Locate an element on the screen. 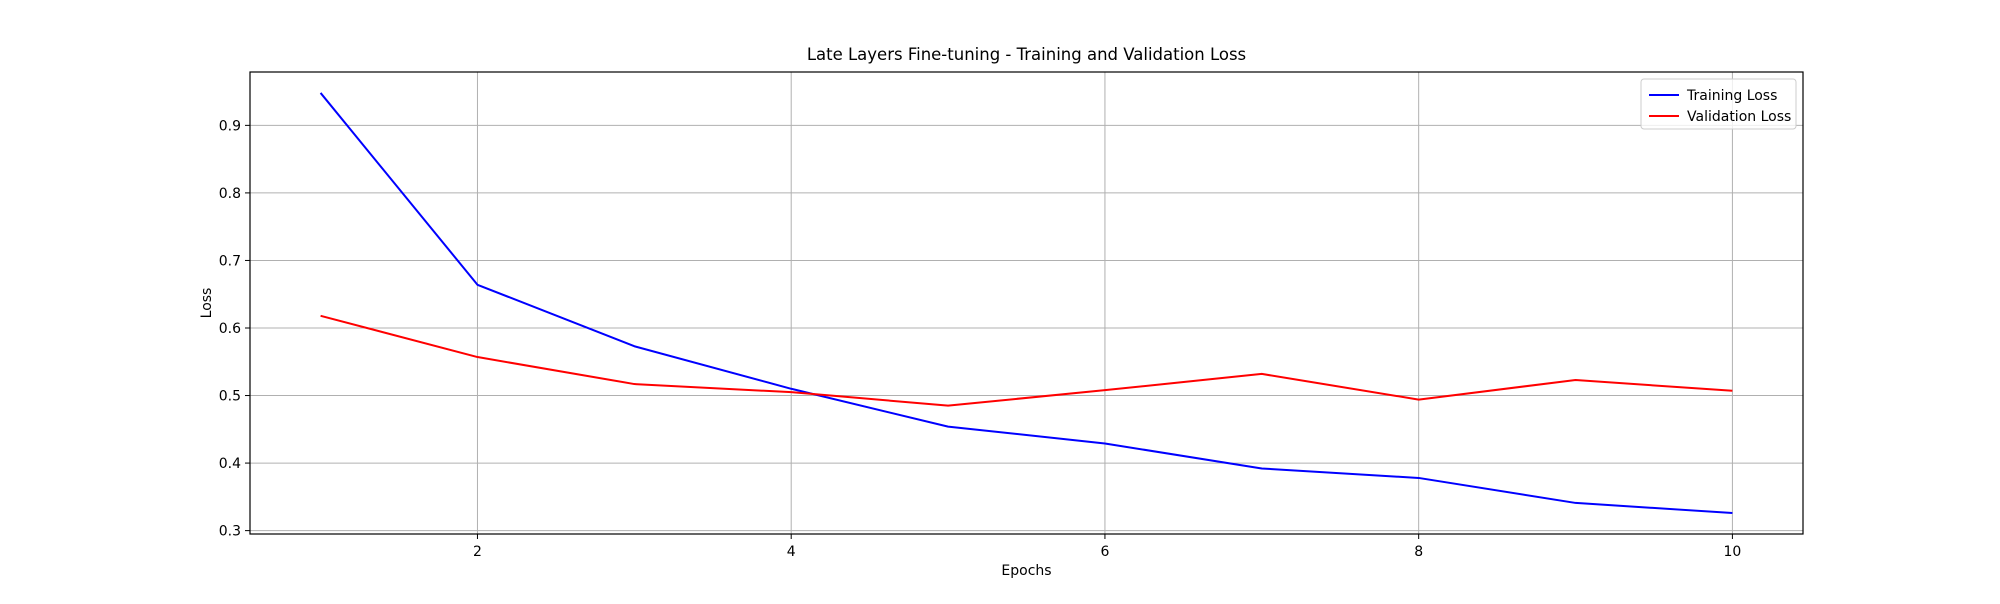 This screenshot has width=2000, height=604. legend: Training Loss Validation Loss is located at coordinates (1718, 104).